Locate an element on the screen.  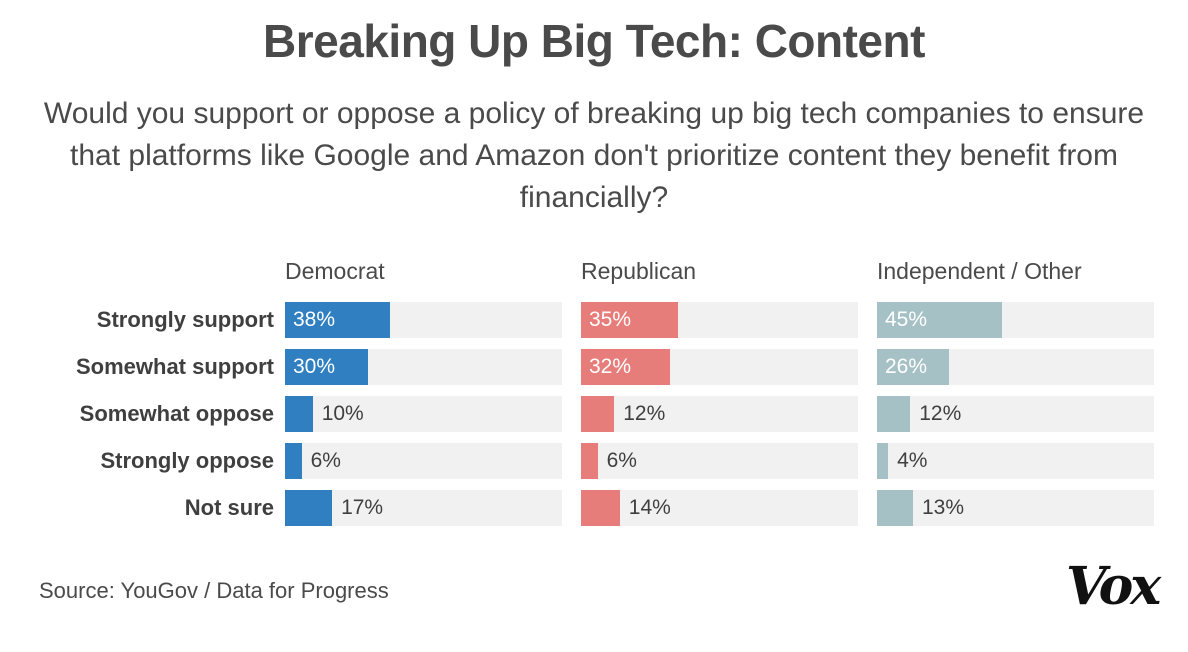
data-label: 35% is located at coordinates (610, 319).